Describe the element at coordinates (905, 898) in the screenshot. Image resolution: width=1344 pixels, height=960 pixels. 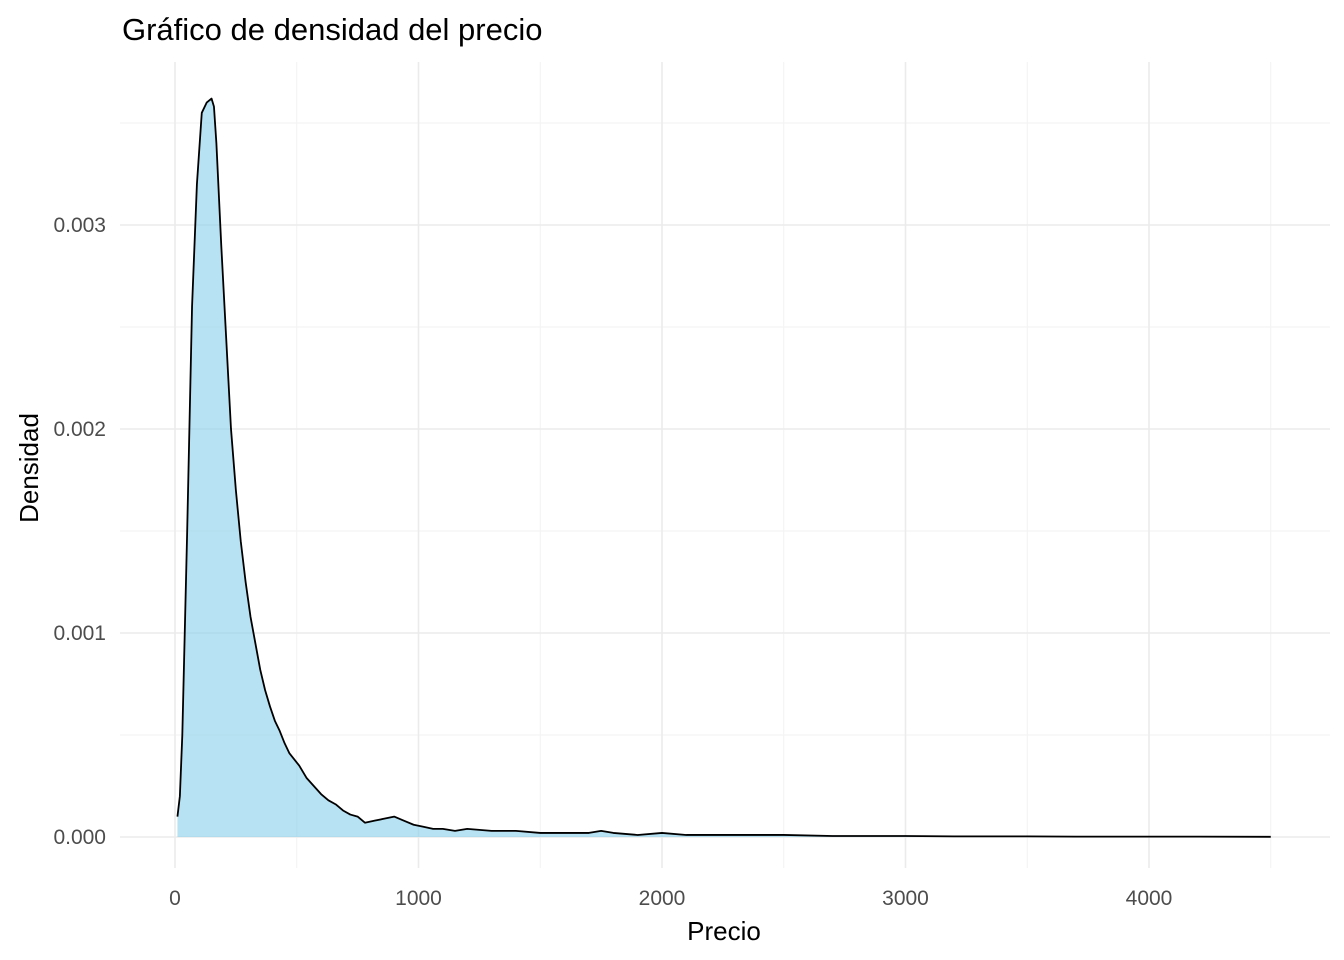
I see `x-tick-label-3: 3000` at that location.